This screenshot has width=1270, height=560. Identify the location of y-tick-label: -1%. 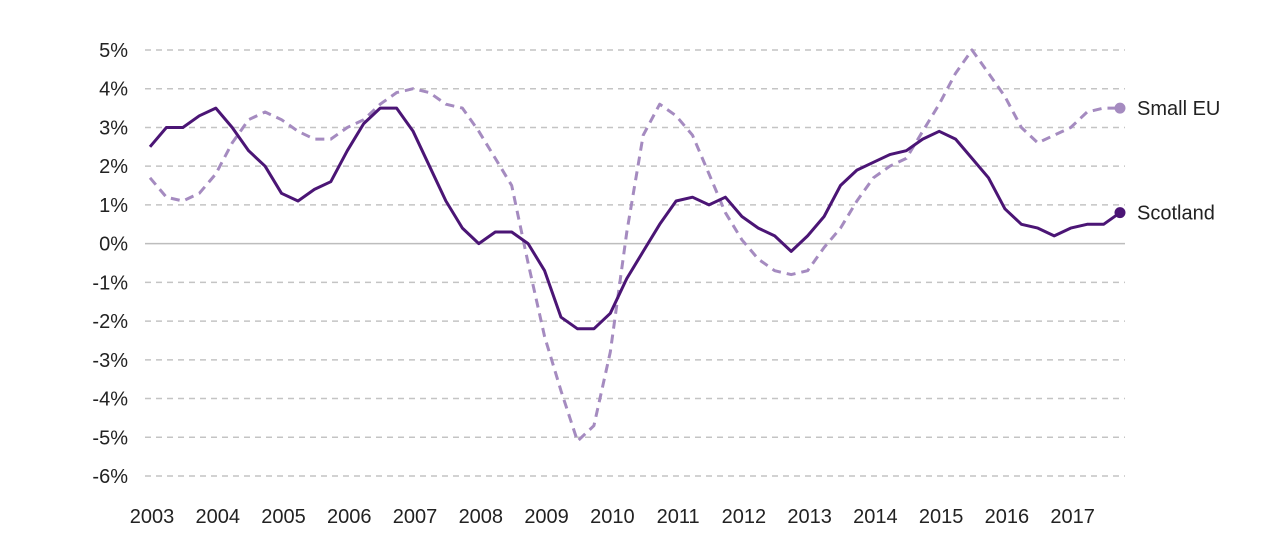
(110, 283).